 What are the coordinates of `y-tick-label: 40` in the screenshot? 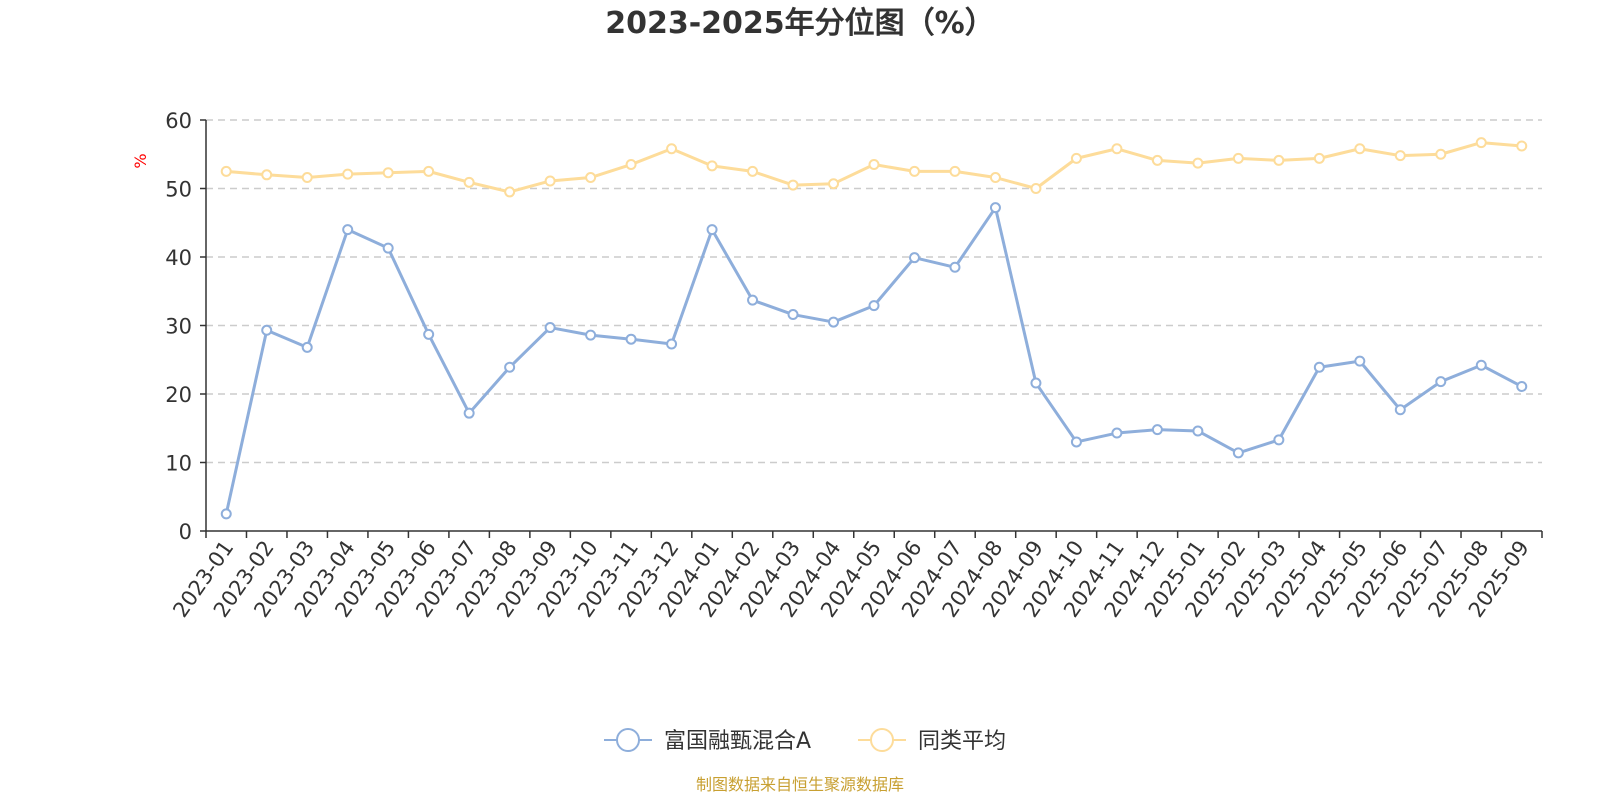 It's located at (178, 258).